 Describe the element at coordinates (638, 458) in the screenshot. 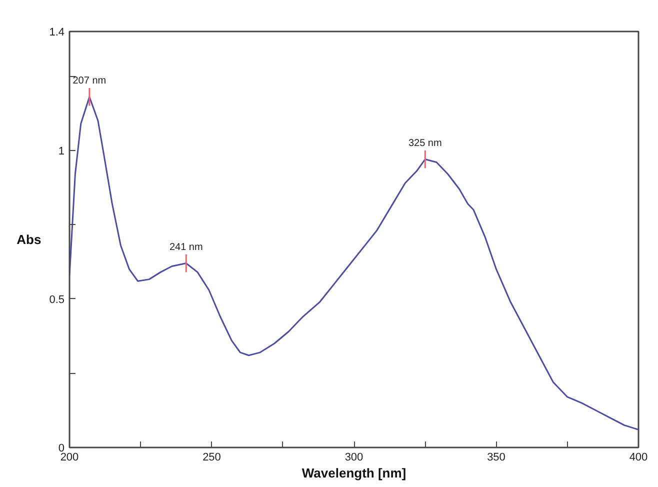

I see `x-tick-label: 400` at that location.